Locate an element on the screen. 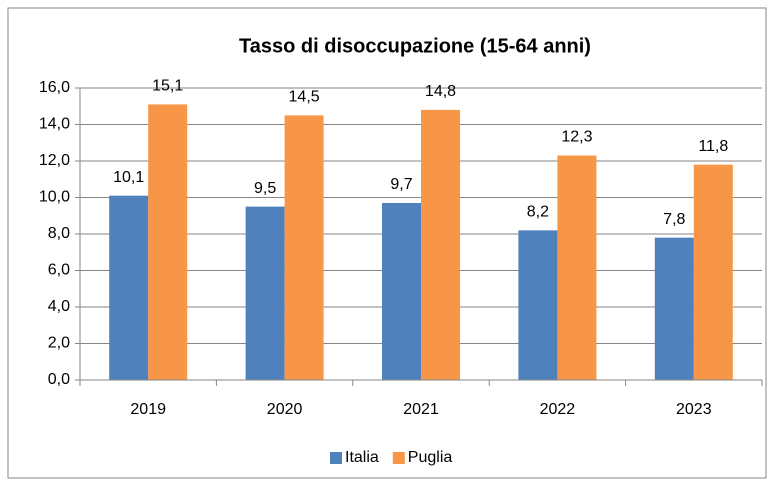 Image resolution: width=774 pixels, height=481 pixels. x-tick-label: 2020 is located at coordinates (285, 409).